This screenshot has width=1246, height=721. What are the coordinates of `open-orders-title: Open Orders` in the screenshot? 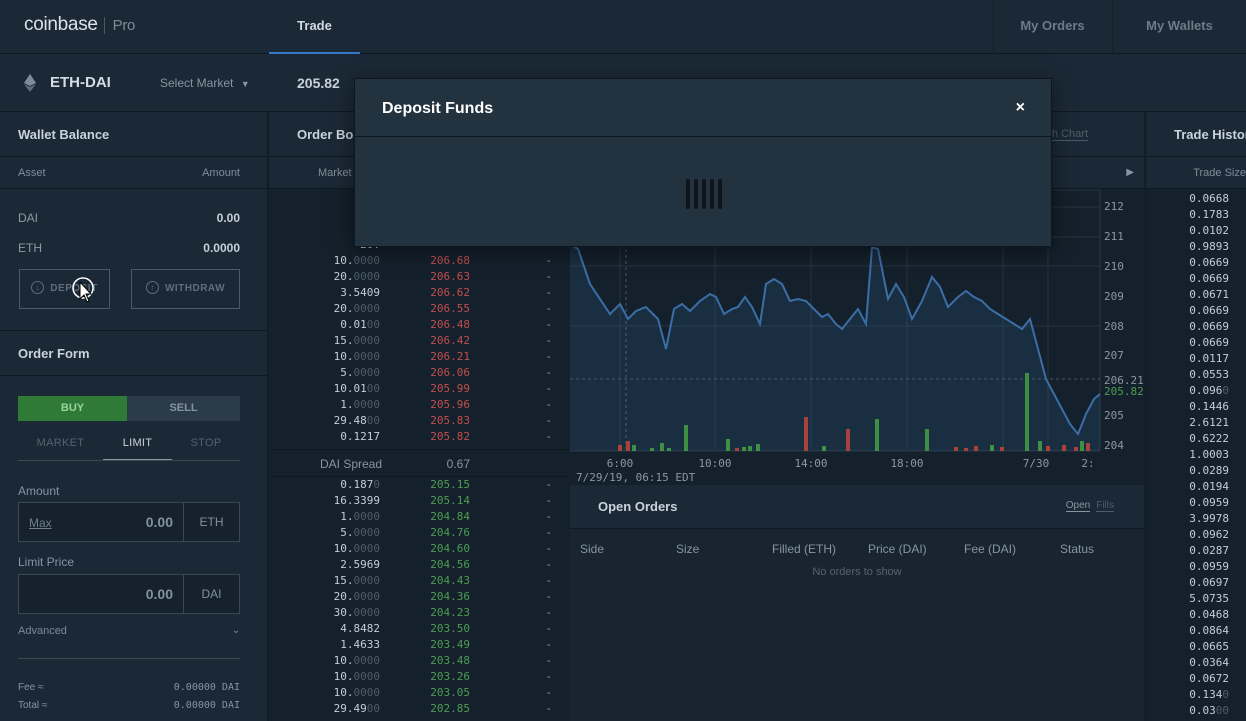 It's located at (638, 506).